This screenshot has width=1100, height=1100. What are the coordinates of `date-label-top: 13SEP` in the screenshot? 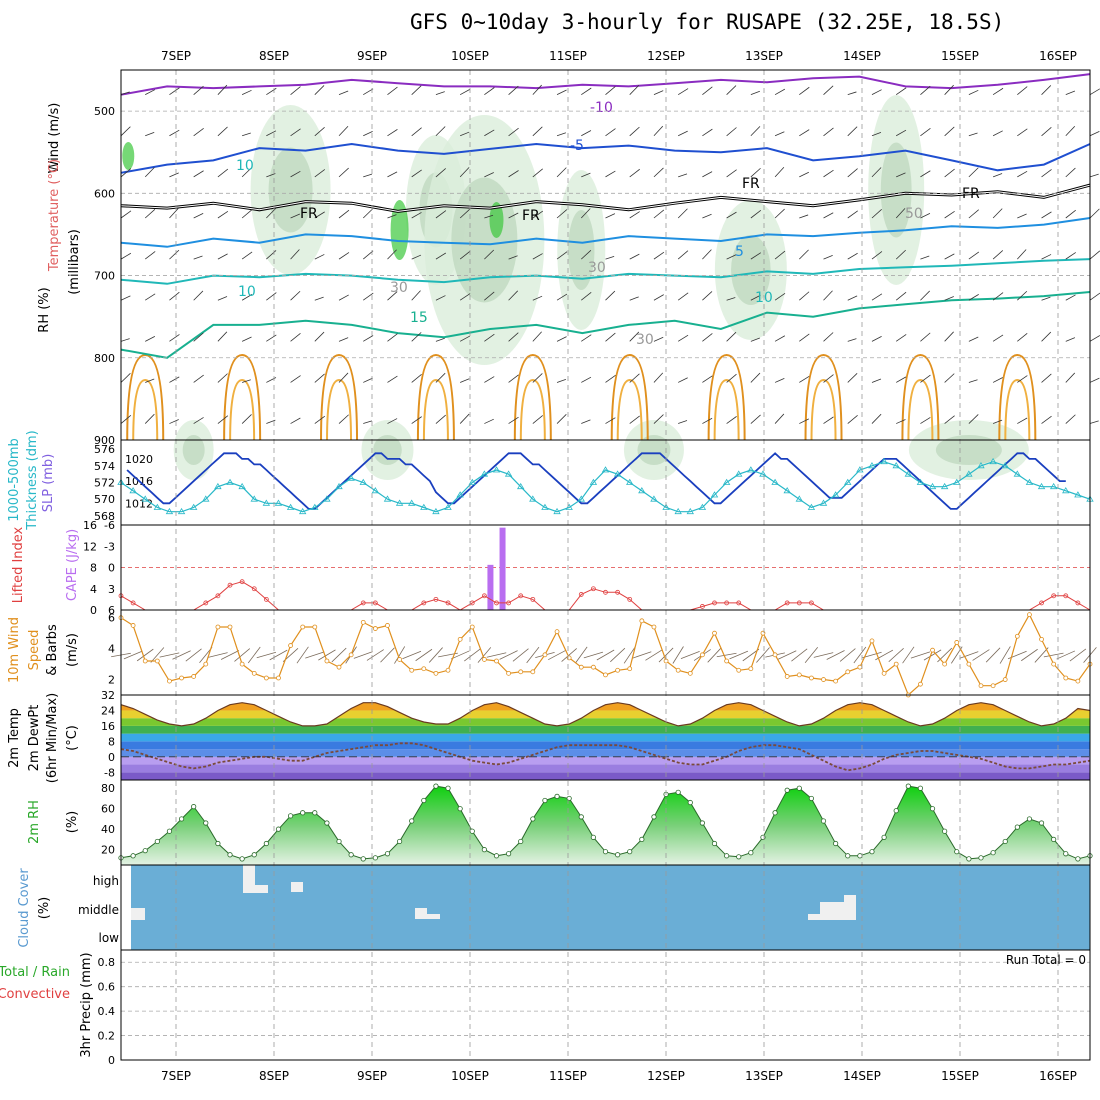 It's located at (764, 56).